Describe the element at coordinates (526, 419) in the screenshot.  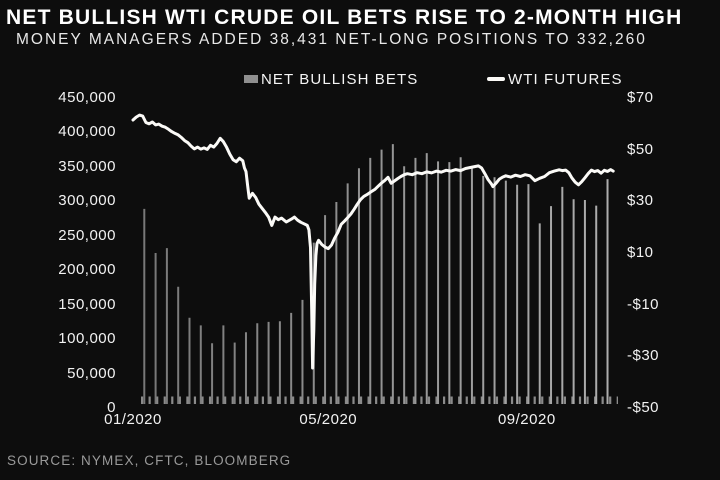
I see `x-axis-tick: 09/2020` at that location.